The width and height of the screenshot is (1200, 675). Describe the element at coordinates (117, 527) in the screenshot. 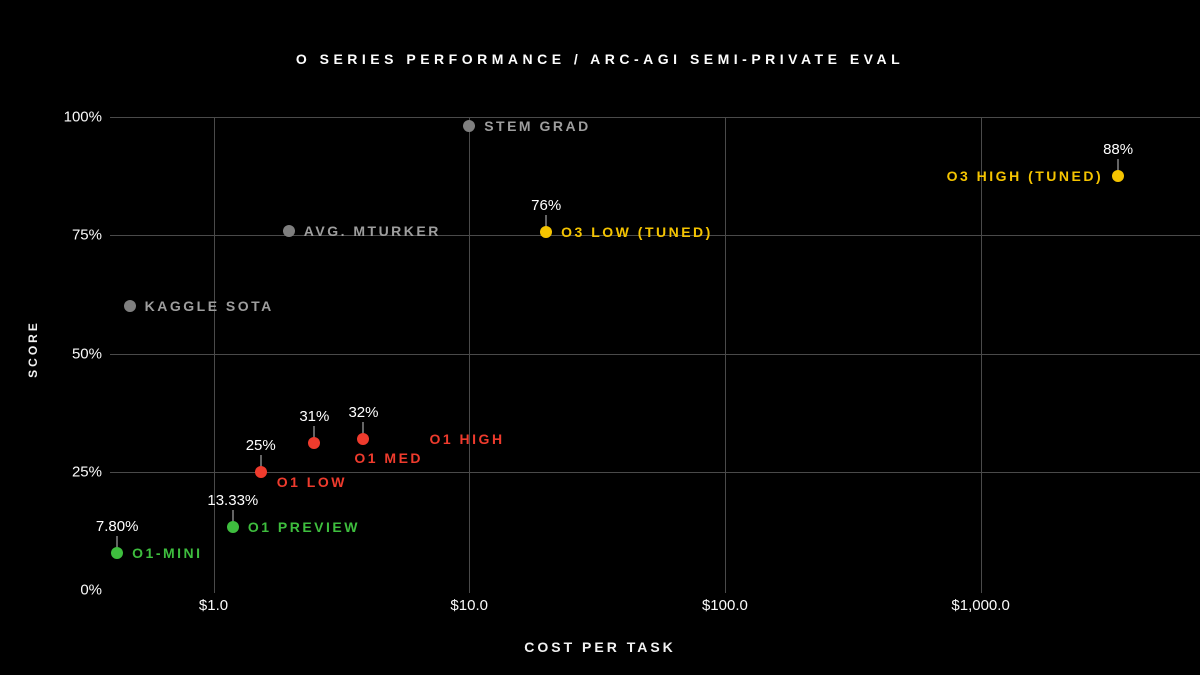

I see `point-o1-mini-value: 7.80%` at that location.